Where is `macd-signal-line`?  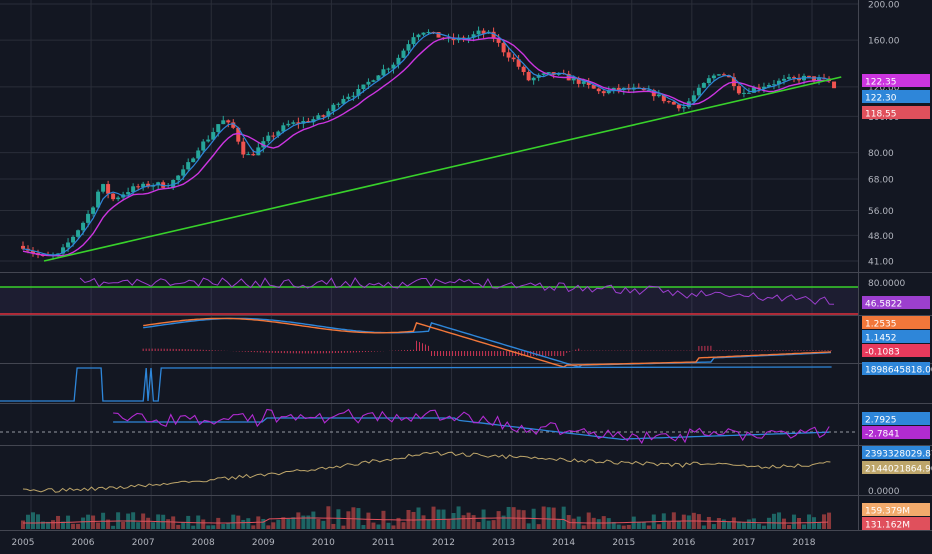 macd-signal-line is located at coordinates (487, 342).